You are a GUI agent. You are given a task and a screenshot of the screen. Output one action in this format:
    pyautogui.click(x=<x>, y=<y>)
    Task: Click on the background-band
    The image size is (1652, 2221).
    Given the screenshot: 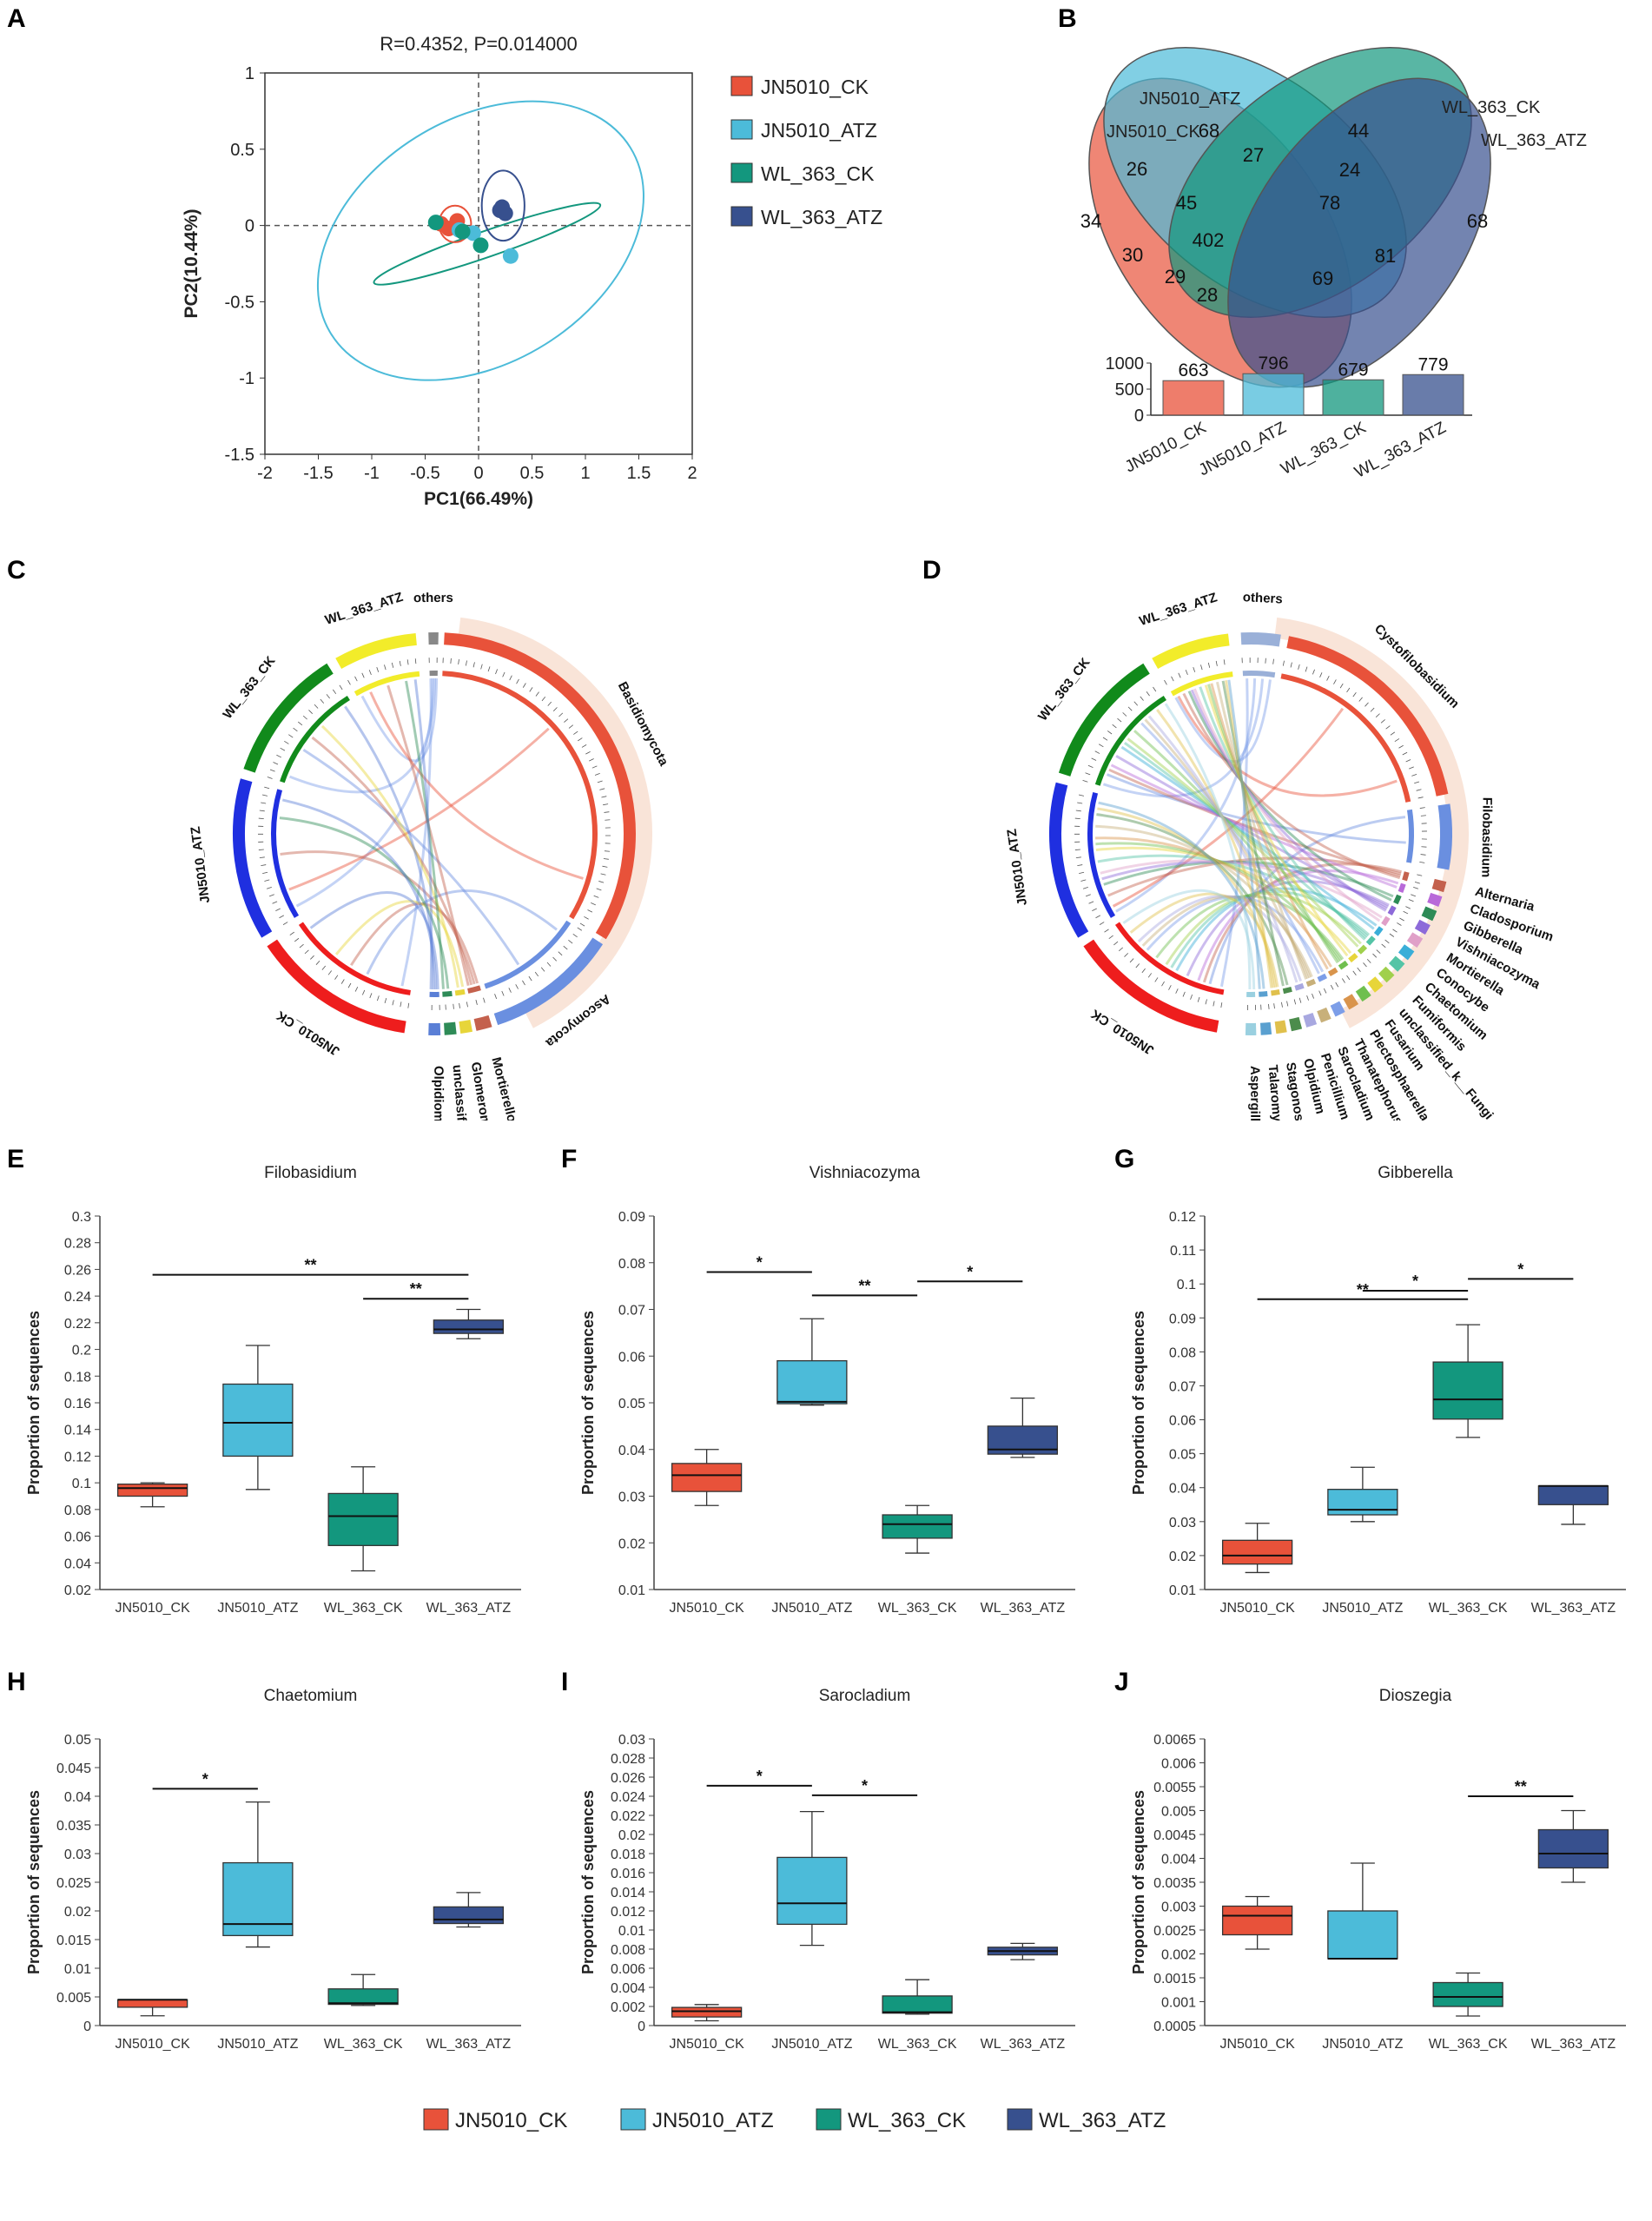 What is the action you would take?
    pyautogui.click(x=555, y=822)
    